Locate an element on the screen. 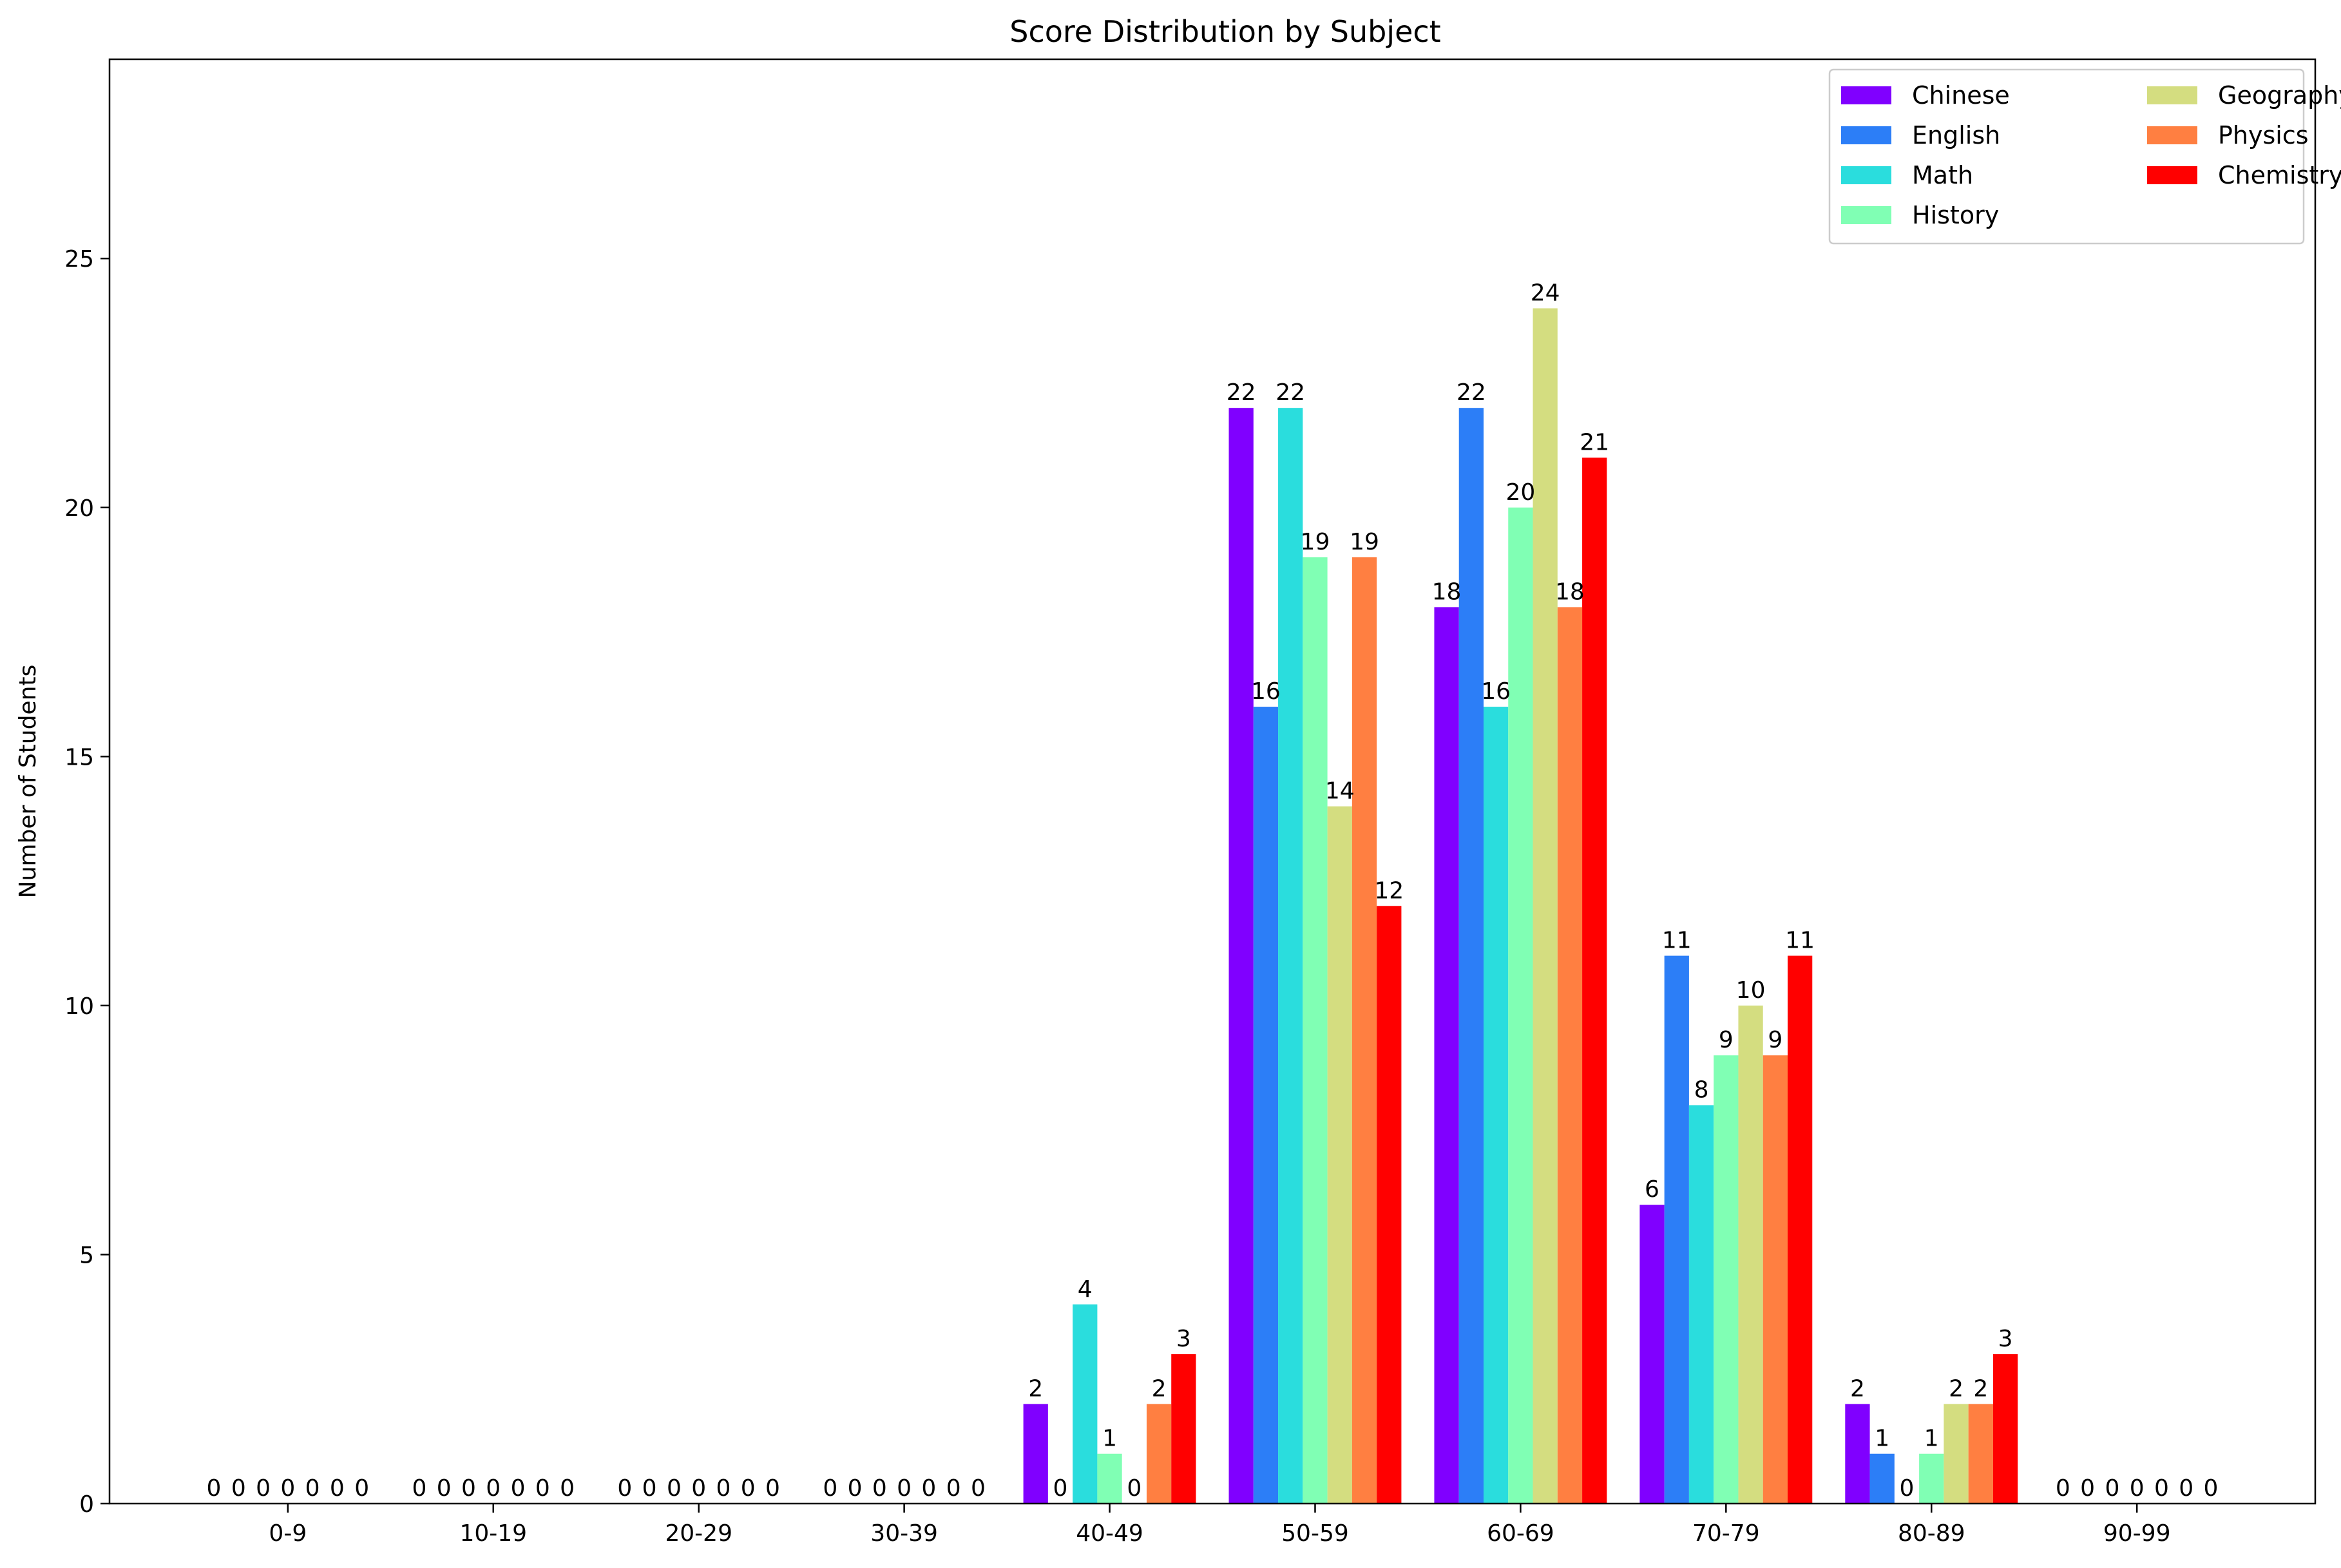 This screenshot has height=1568, width=2341. bar-label-math-70-79: 8 is located at coordinates (1701, 1091).